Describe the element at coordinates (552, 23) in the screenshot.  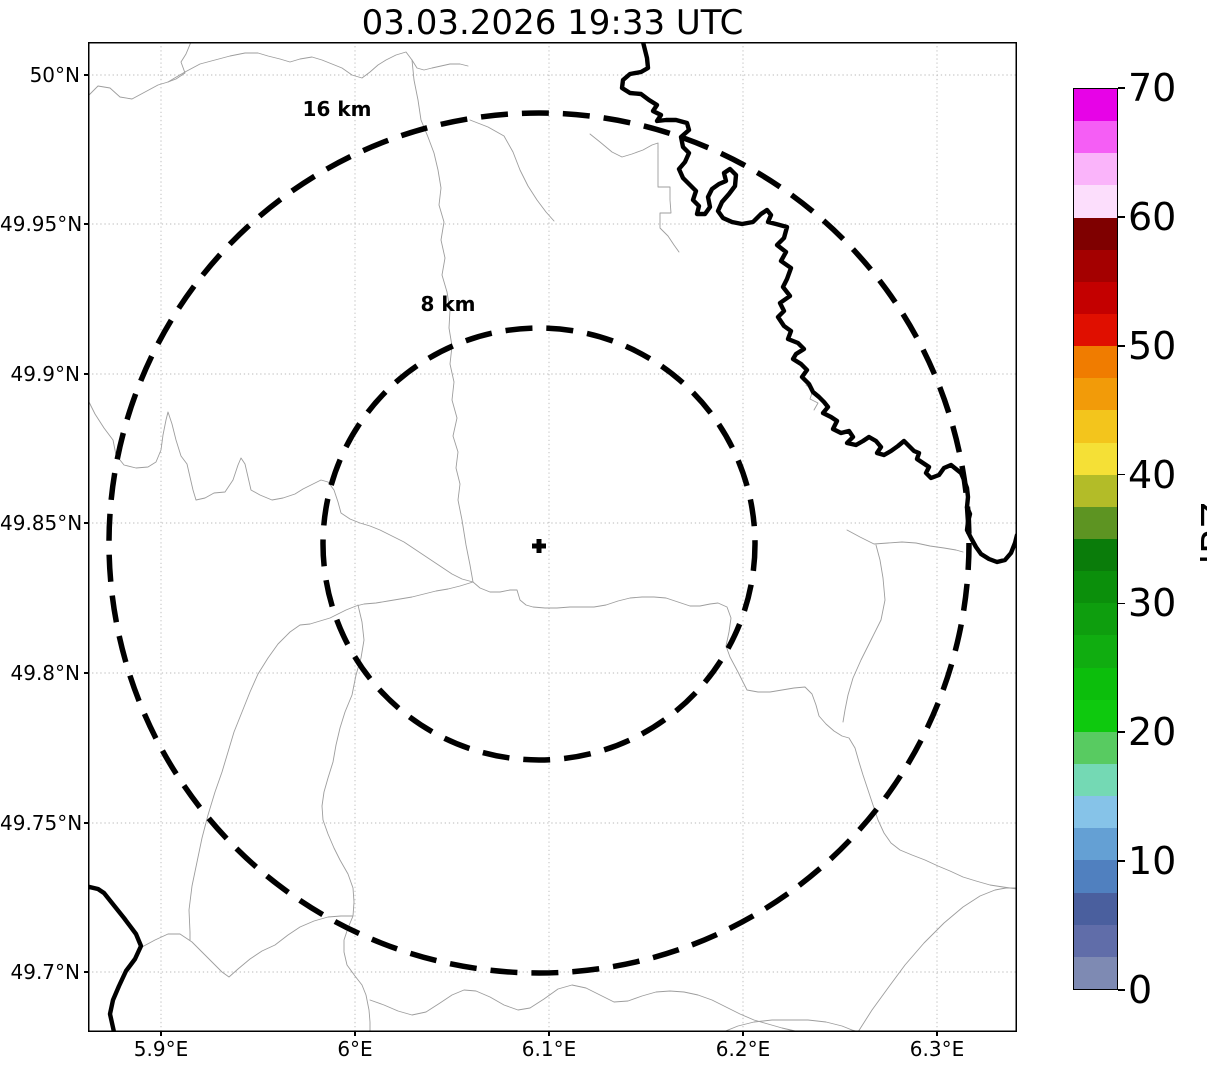
I see `page-title: 03.03.2026 19:33 UTC` at that location.